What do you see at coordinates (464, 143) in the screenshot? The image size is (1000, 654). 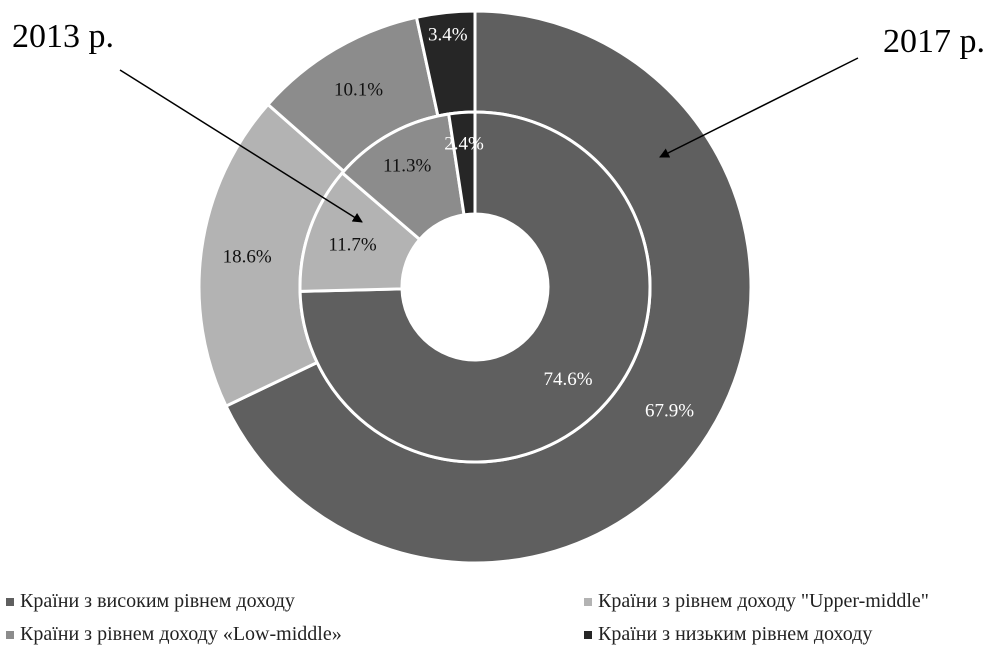 I see `slice-label-inner-low-income: 2.4%` at bounding box center [464, 143].